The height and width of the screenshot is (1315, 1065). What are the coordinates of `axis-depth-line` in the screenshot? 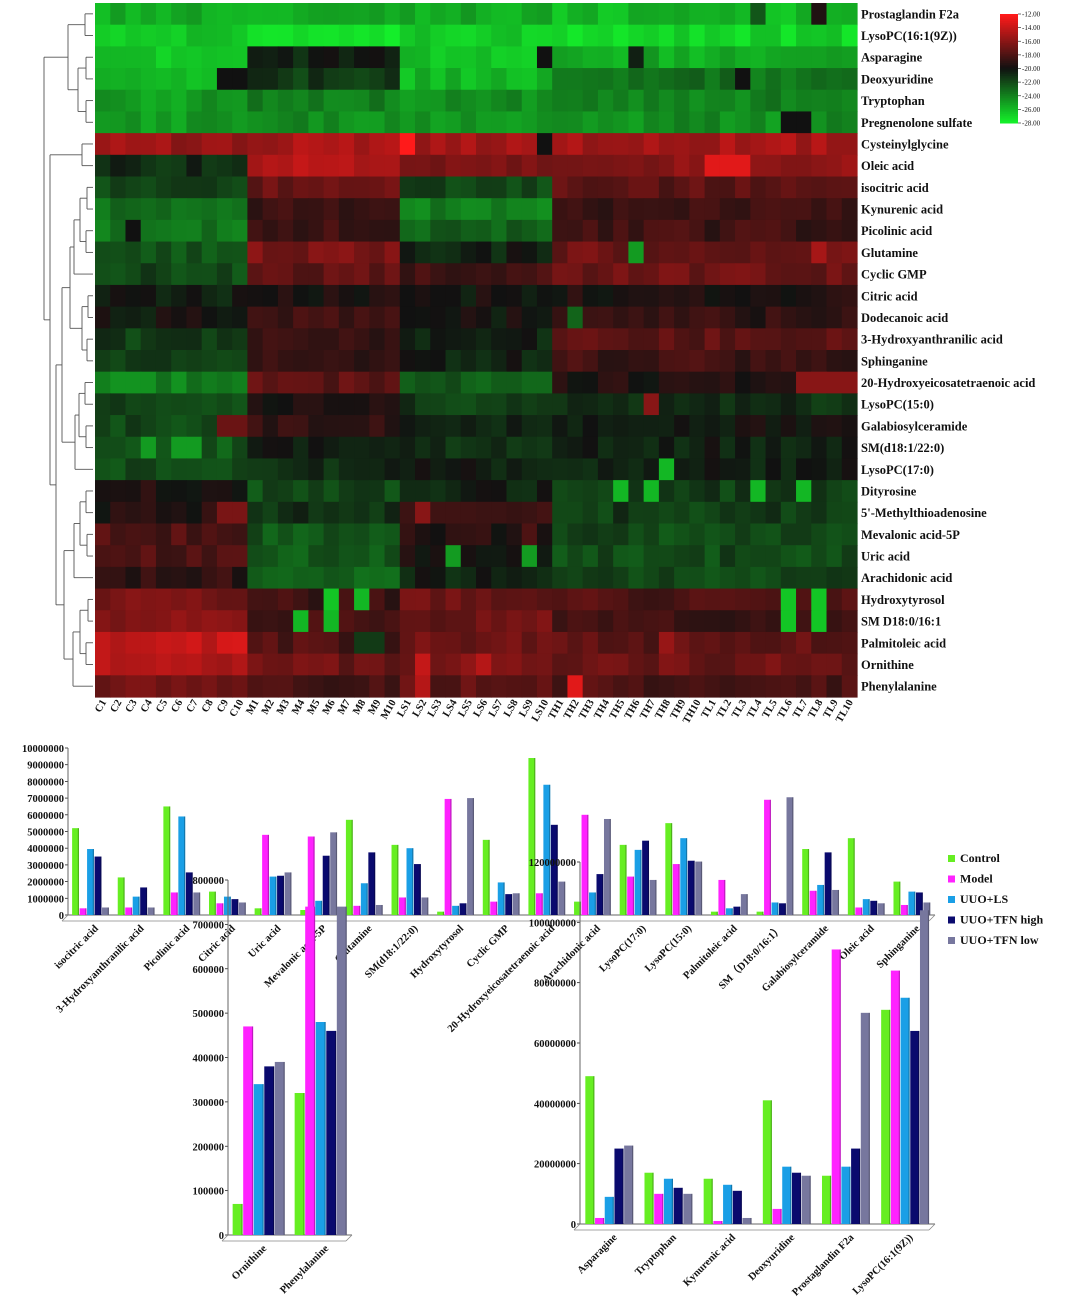 It's located at (932, 1227).